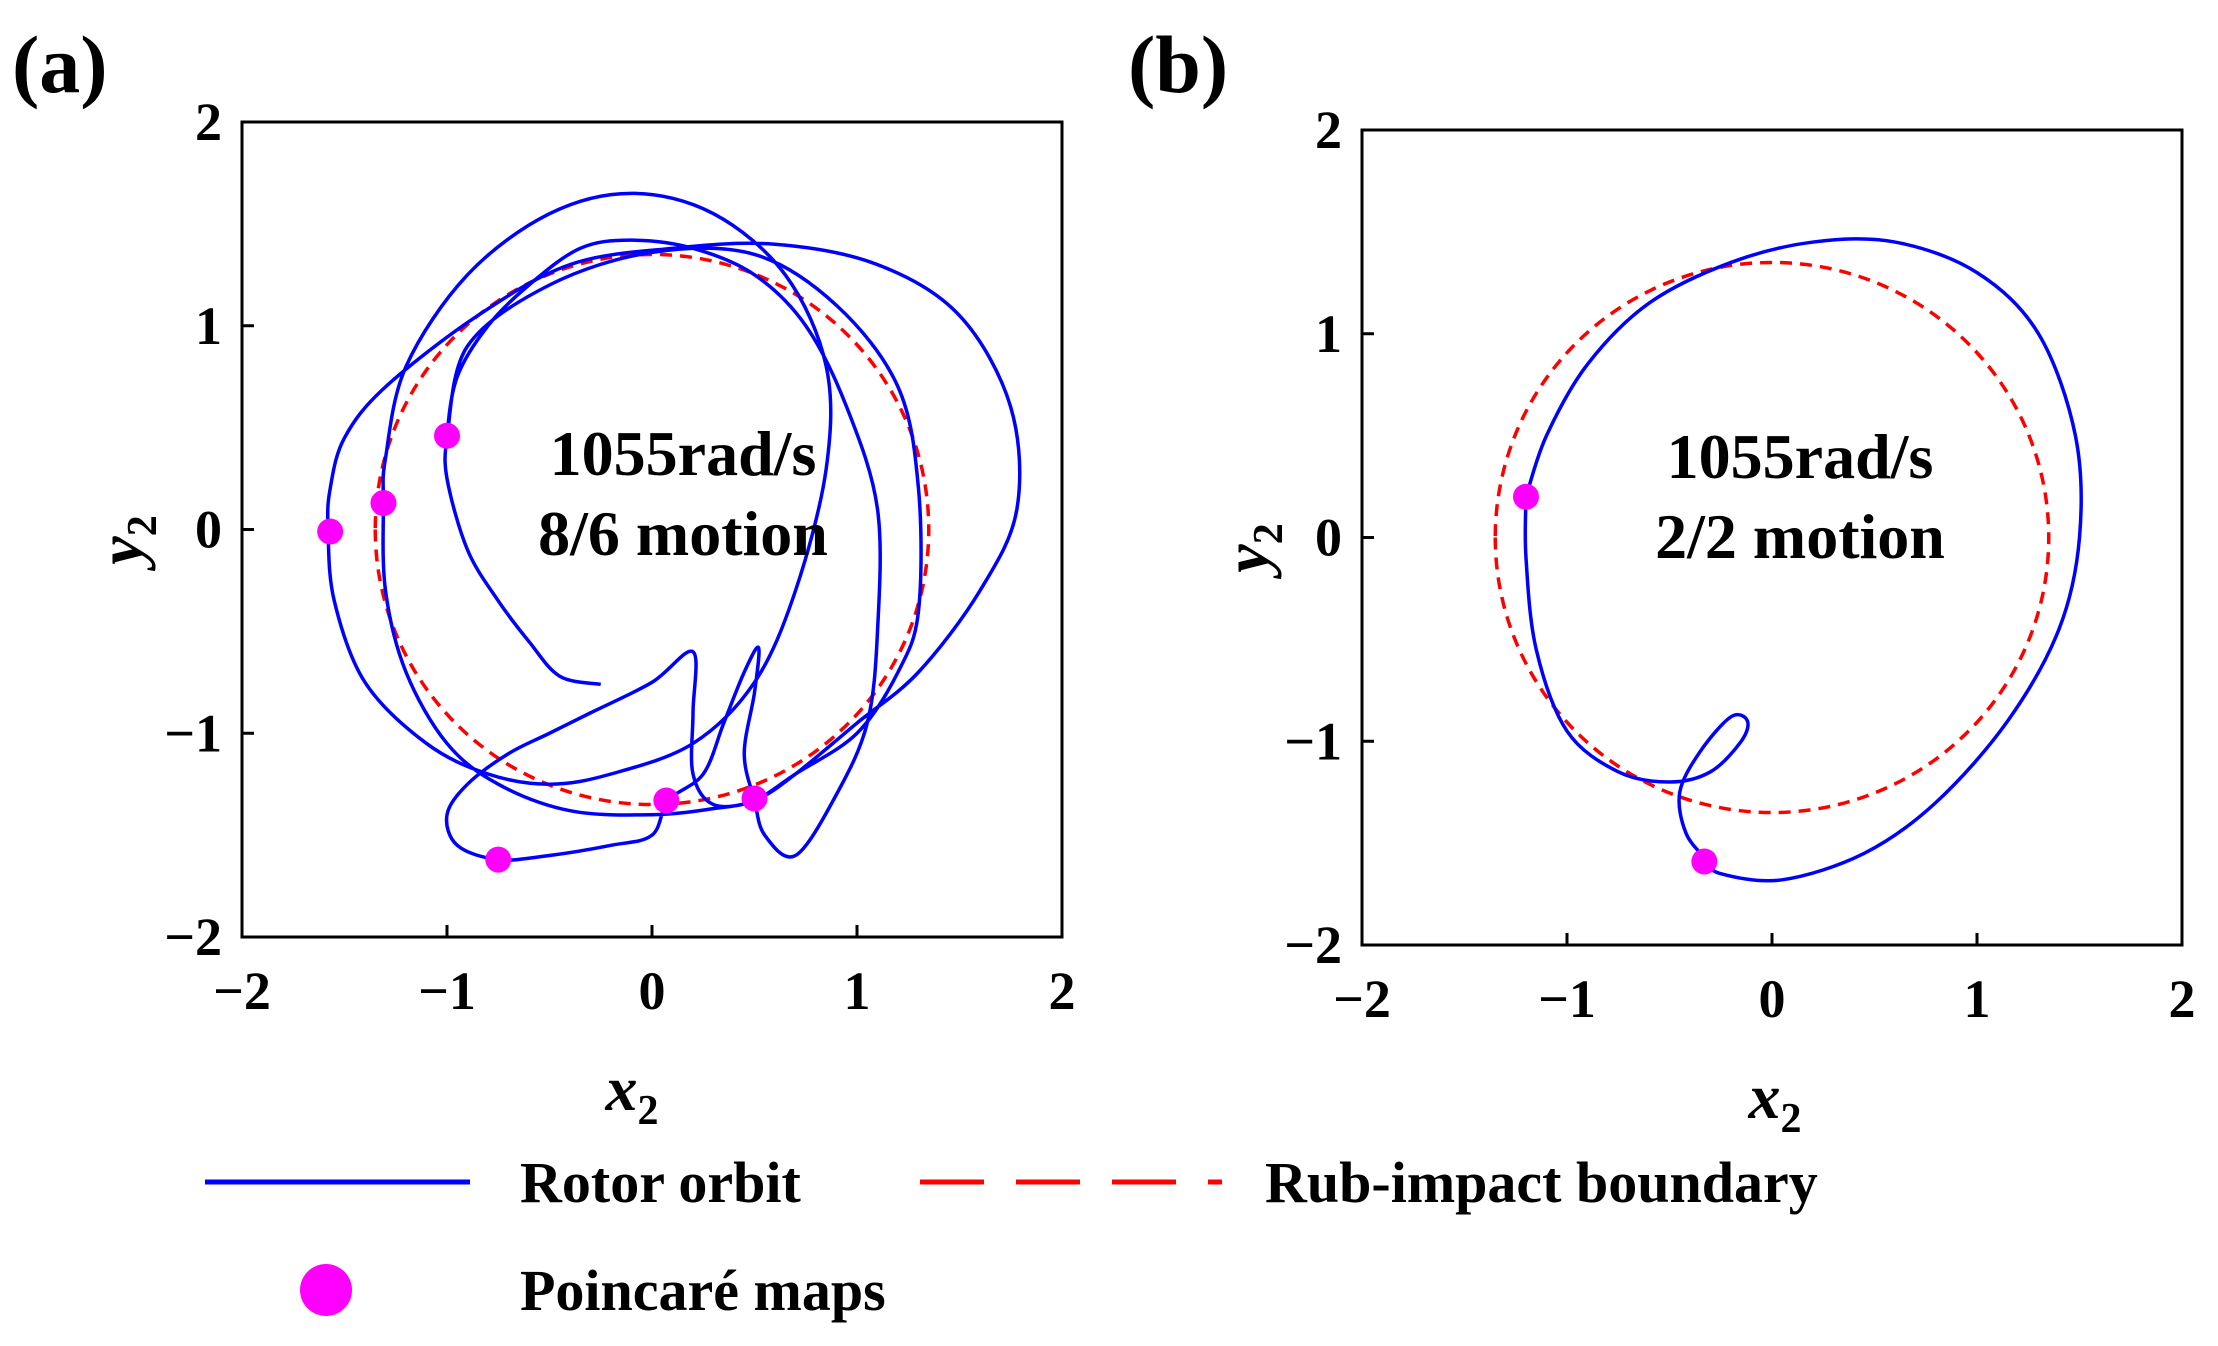 The height and width of the screenshot is (1346, 2218). What do you see at coordinates (1977, 999) in the screenshot?
I see `x-tick-label-b-3: 1` at bounding box center [1977, 999].